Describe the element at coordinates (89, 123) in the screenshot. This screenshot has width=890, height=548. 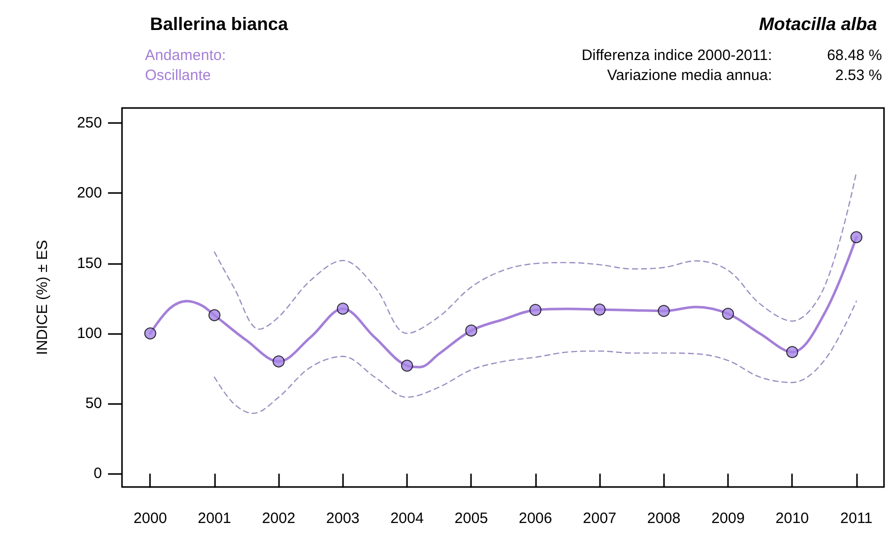
I see `y-tick-label: 250` at that location.